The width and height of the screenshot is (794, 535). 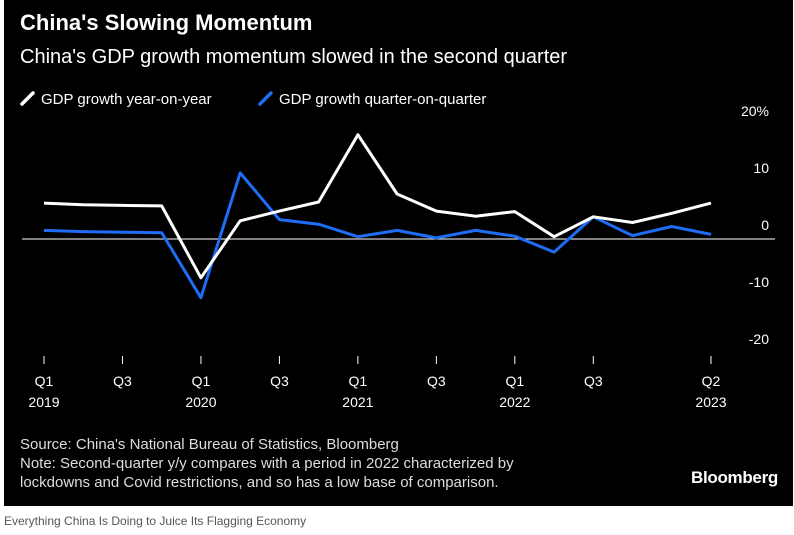 I want to click on y-tick-label: -10, so click(x=759, y=282).